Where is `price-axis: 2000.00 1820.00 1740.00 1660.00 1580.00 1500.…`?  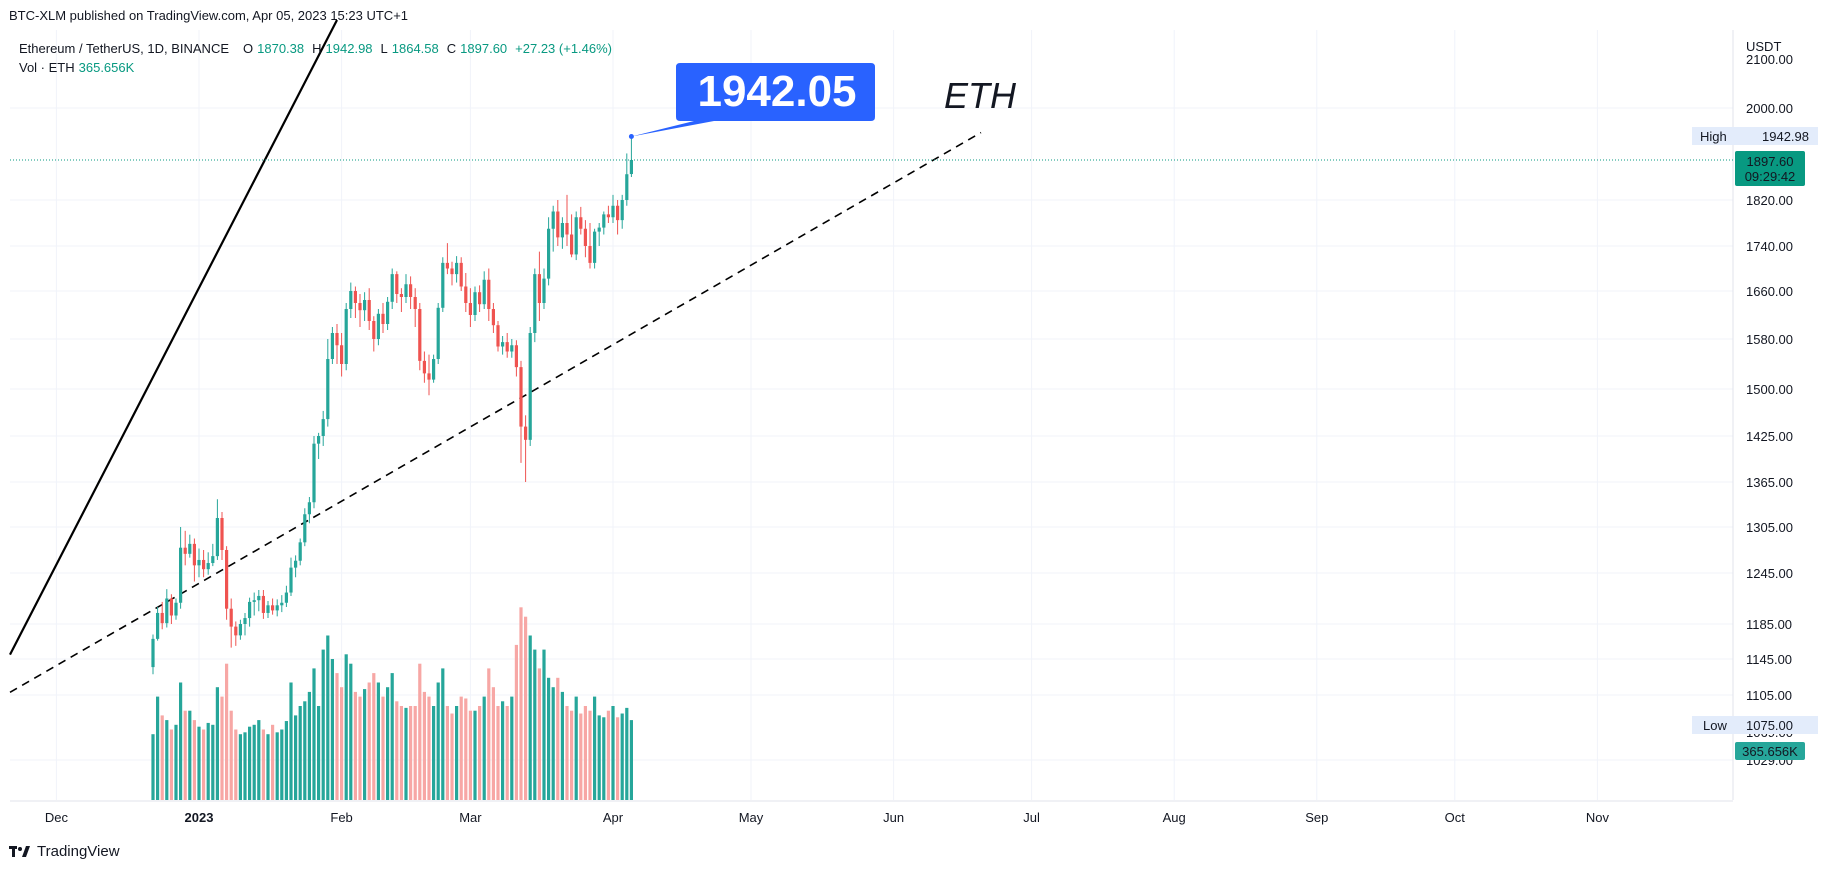 price-axis: 2000.00 1820.00 1740.00 1660.00 1580.00 1500.… is located at coordinates (1769, 434).